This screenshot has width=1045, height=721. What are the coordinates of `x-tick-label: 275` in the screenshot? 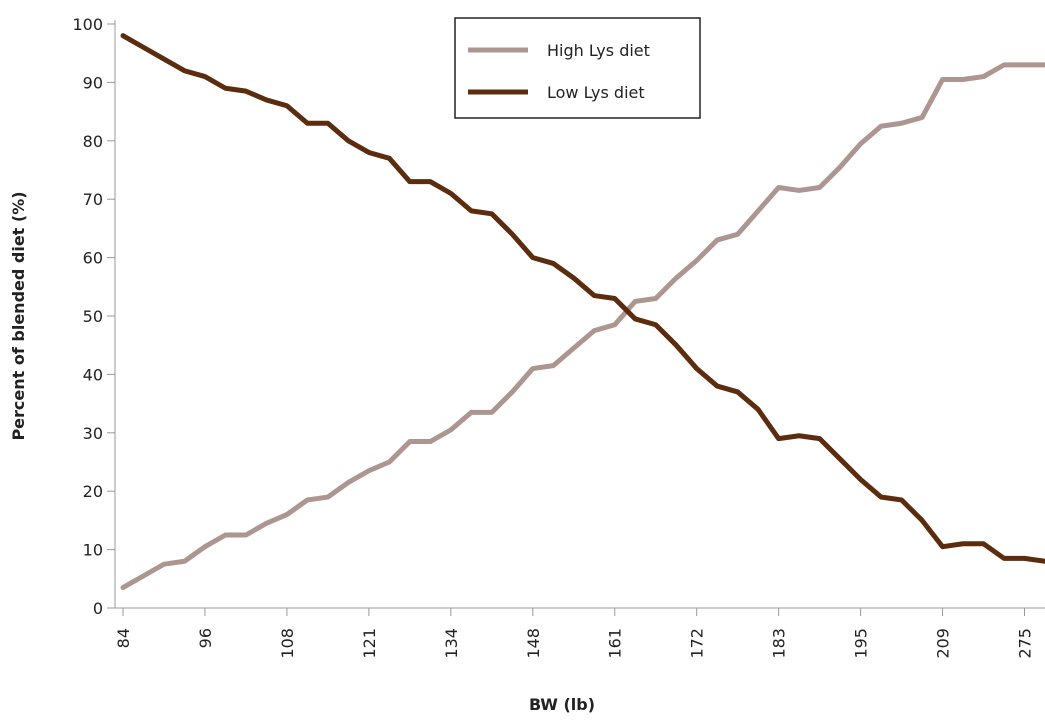 It's located at (1025, 643).